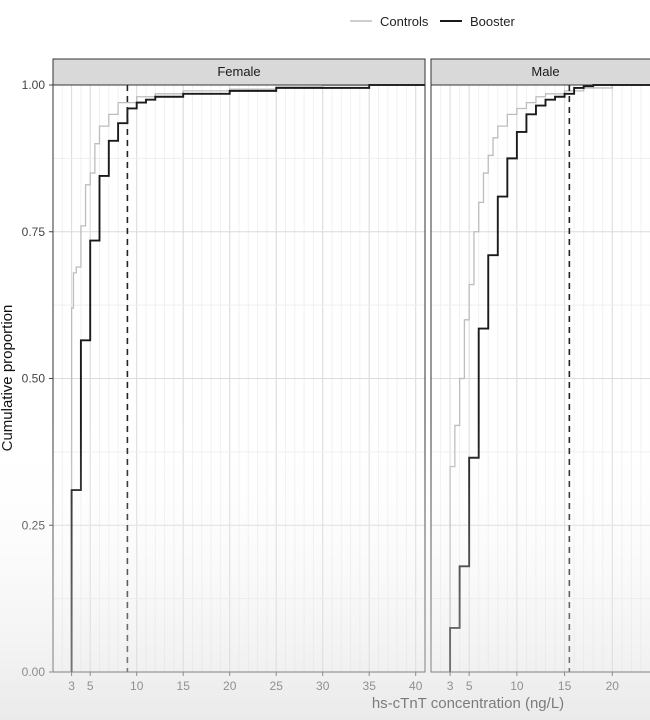  Describe the element at coordinates (404, 21) in the screenshot. I see `legend-controls-label: Controls` at that location.